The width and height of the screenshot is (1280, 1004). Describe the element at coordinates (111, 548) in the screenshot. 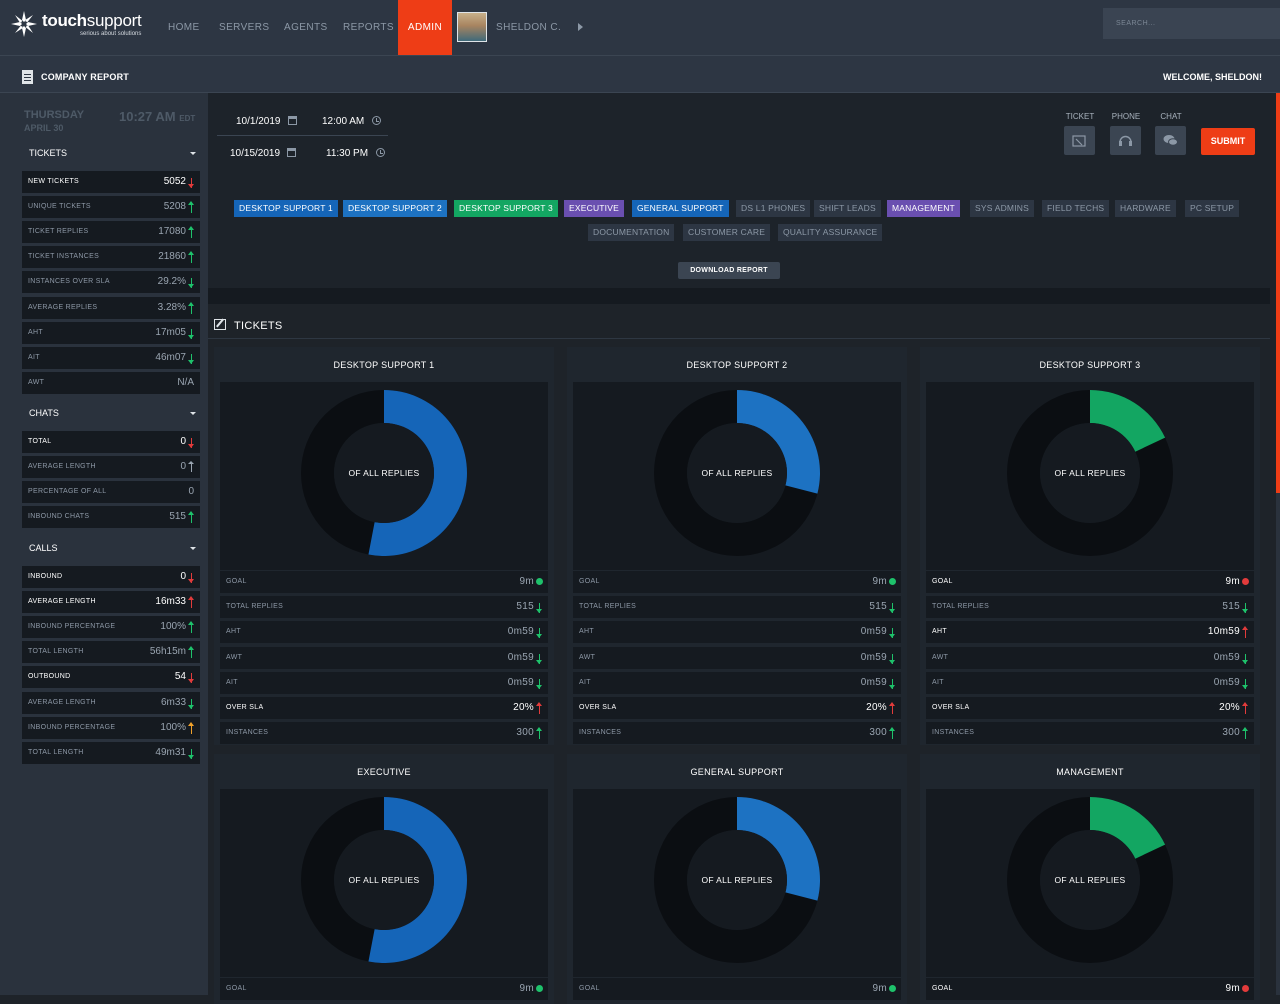

I see `sidebar-section-calls: CALLS` at that location.